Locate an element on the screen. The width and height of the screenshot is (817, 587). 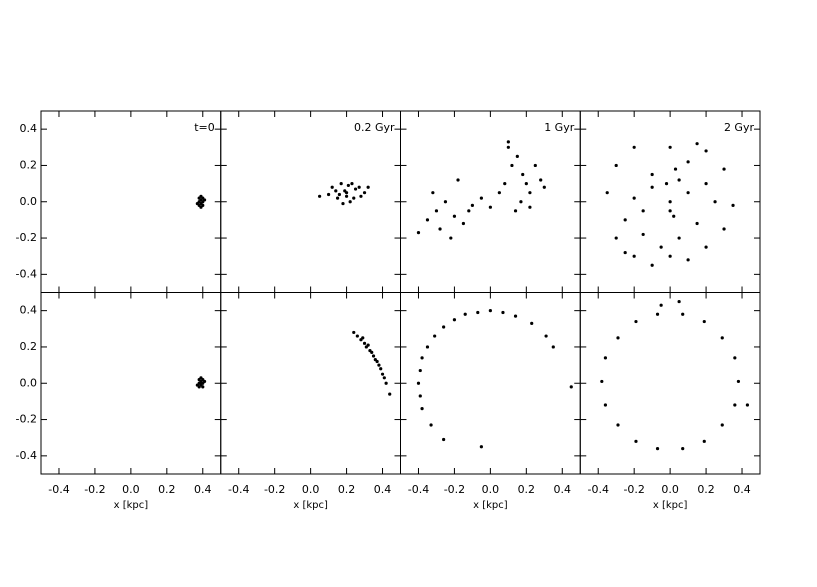
x-tick-label: 0.2 is located at coordinates (347, 489).